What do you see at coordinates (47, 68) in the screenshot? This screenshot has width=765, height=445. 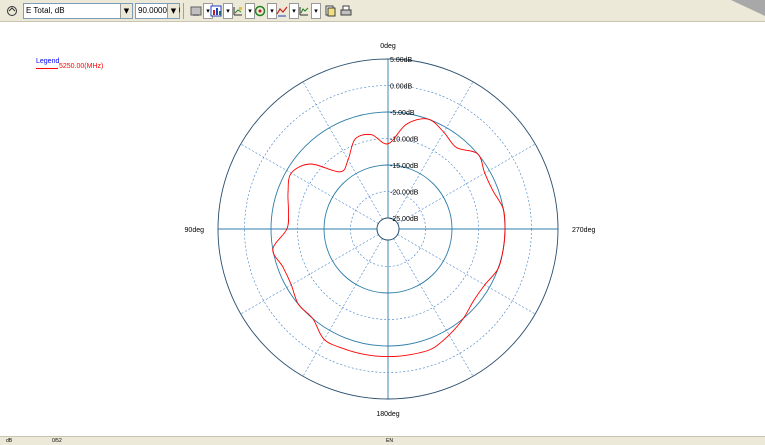 I see `legend-swatch` at bounding box center [47, 68].